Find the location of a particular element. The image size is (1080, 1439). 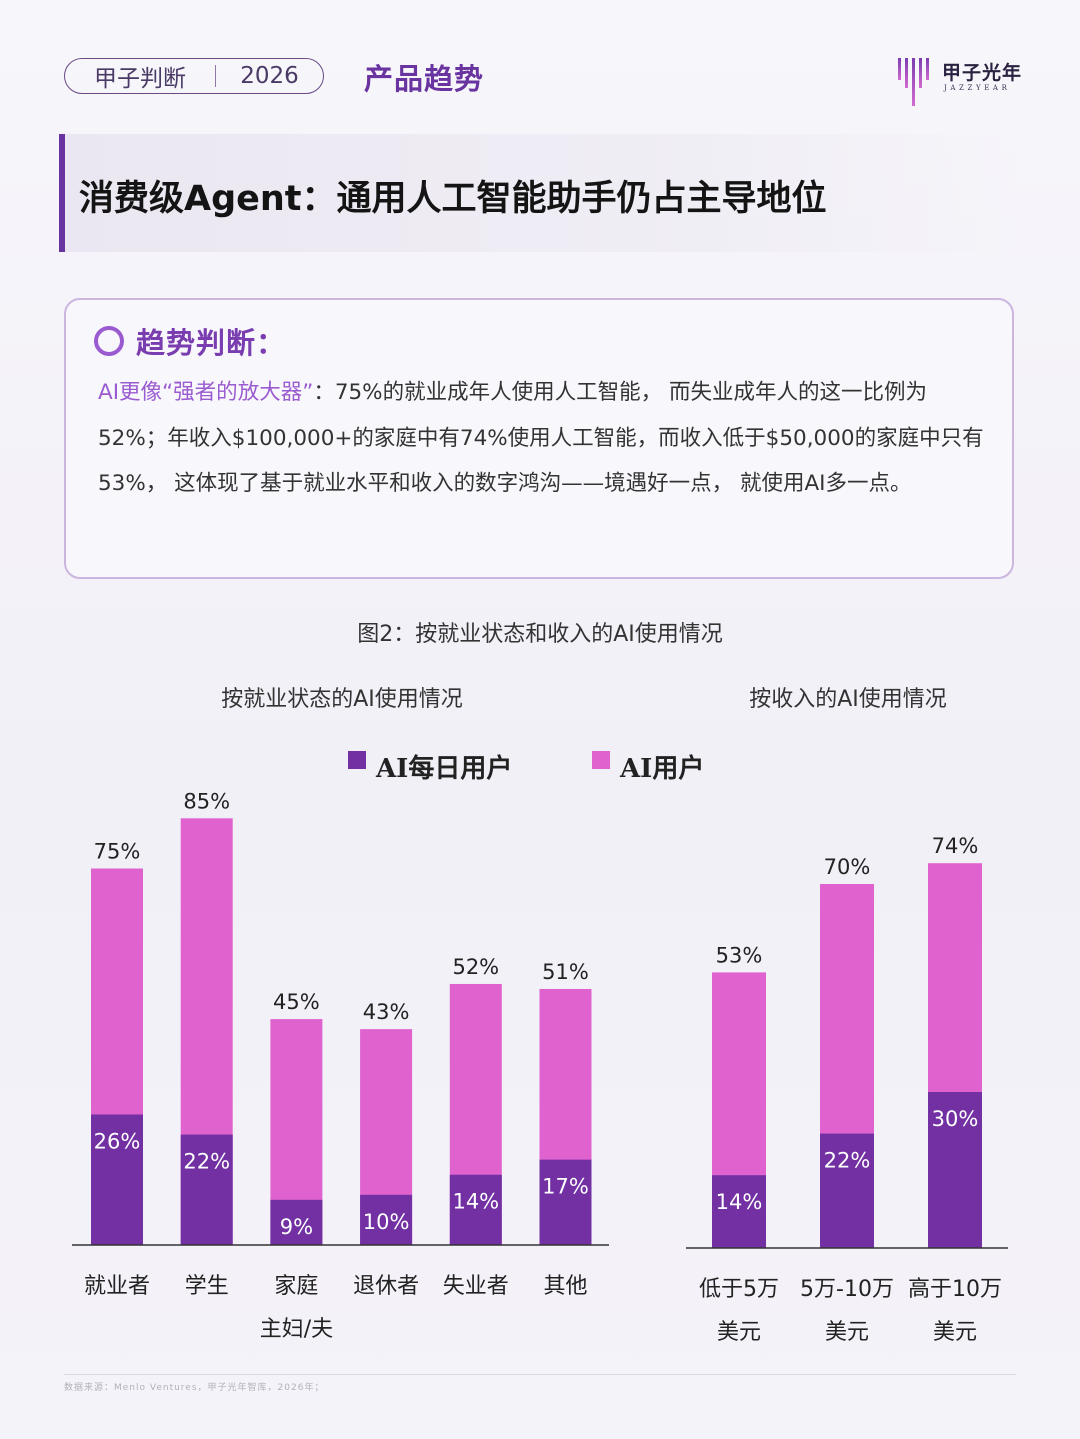

employment-label-user: 45% is located at coordinates (296, 1002).